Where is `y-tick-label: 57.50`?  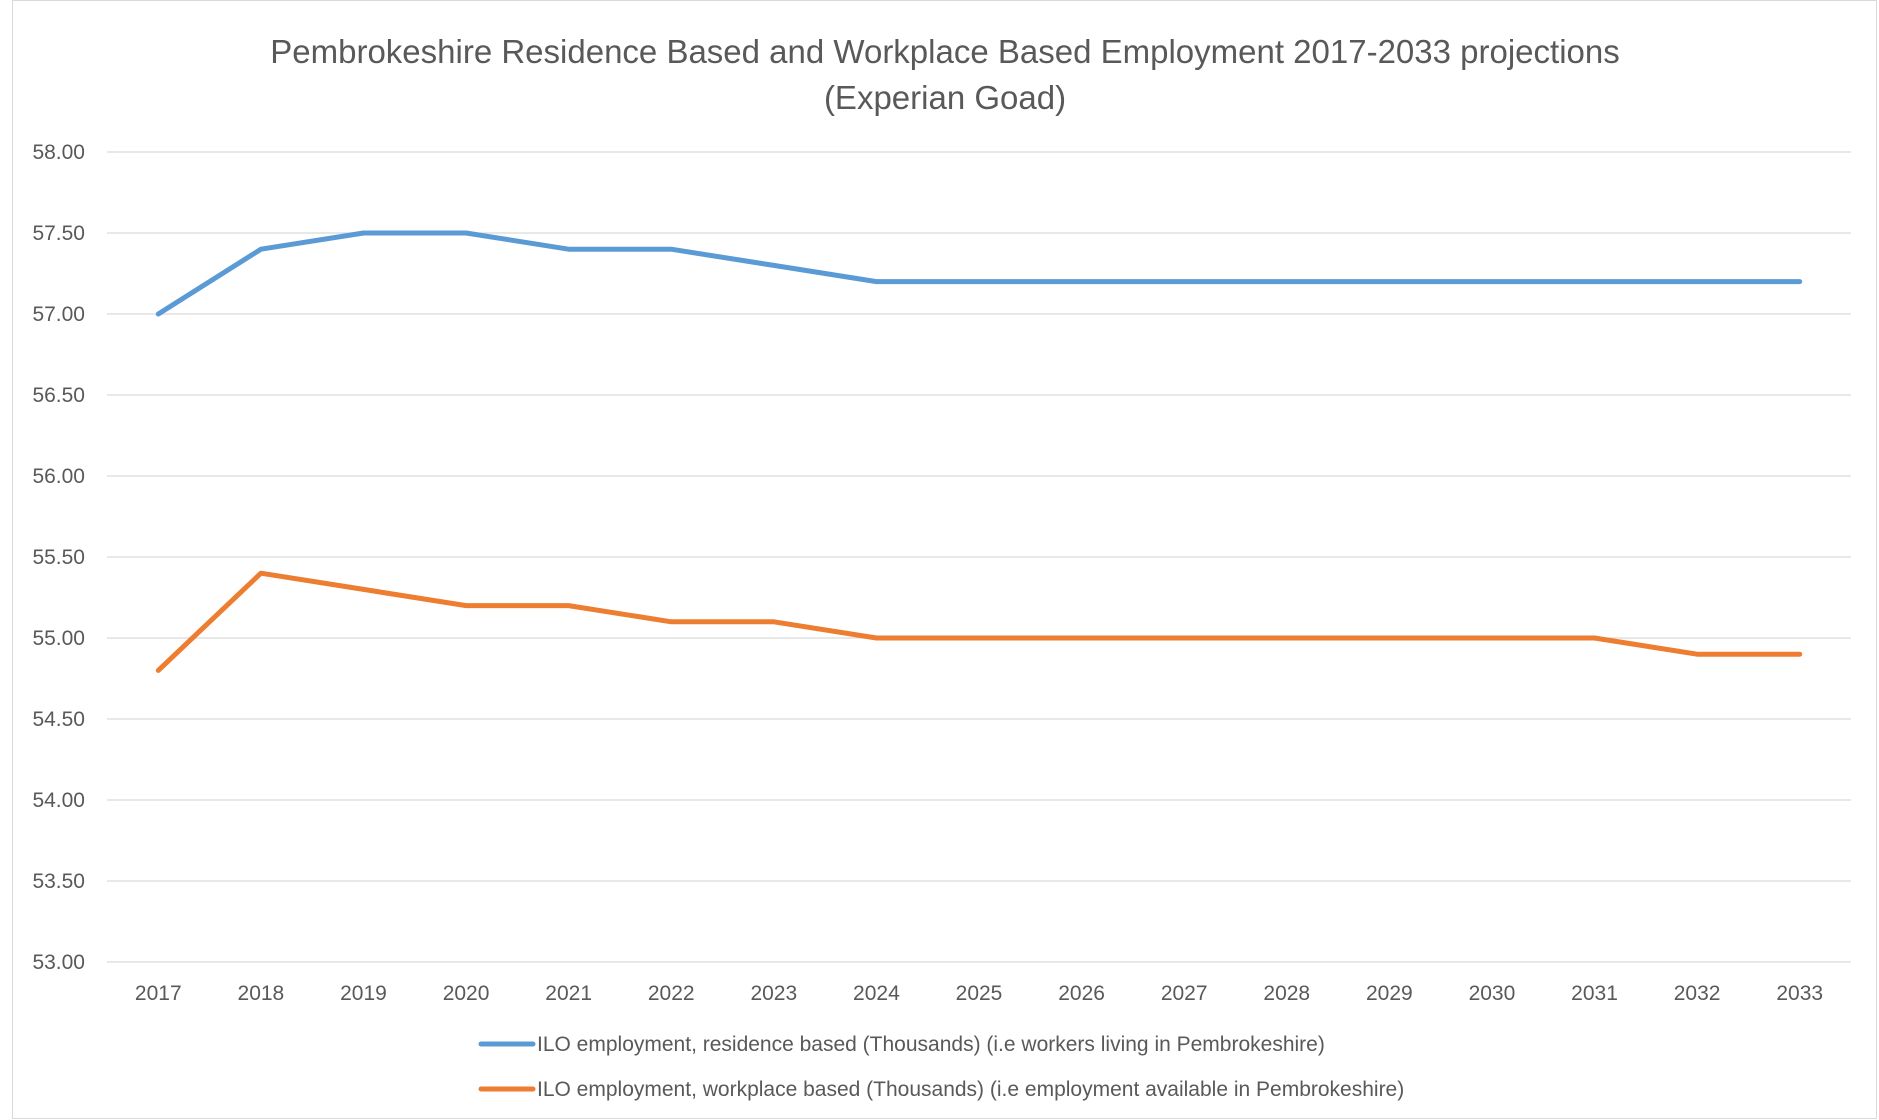
y-tick-label: 57.50 is located at coordinates (58, 233).